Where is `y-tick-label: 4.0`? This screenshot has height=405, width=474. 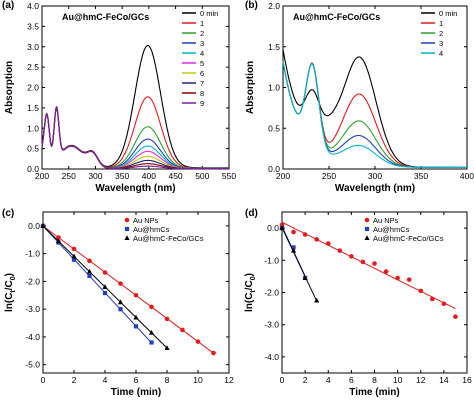 y-tick-label: 4.0 is located at coordinates (33, 6).